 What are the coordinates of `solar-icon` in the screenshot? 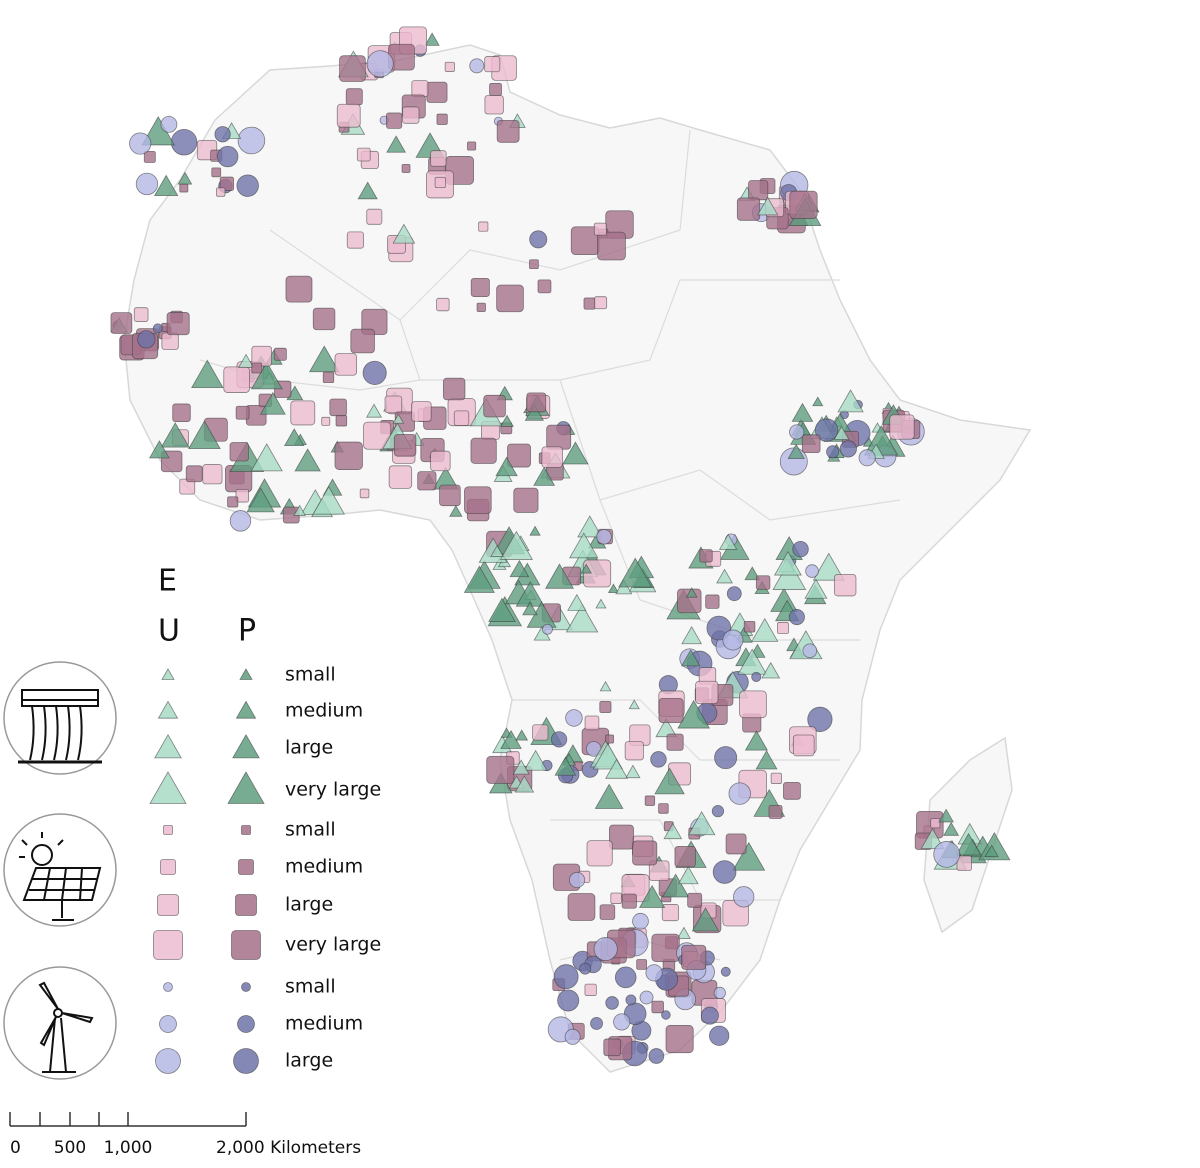 It's located at (60, 876).